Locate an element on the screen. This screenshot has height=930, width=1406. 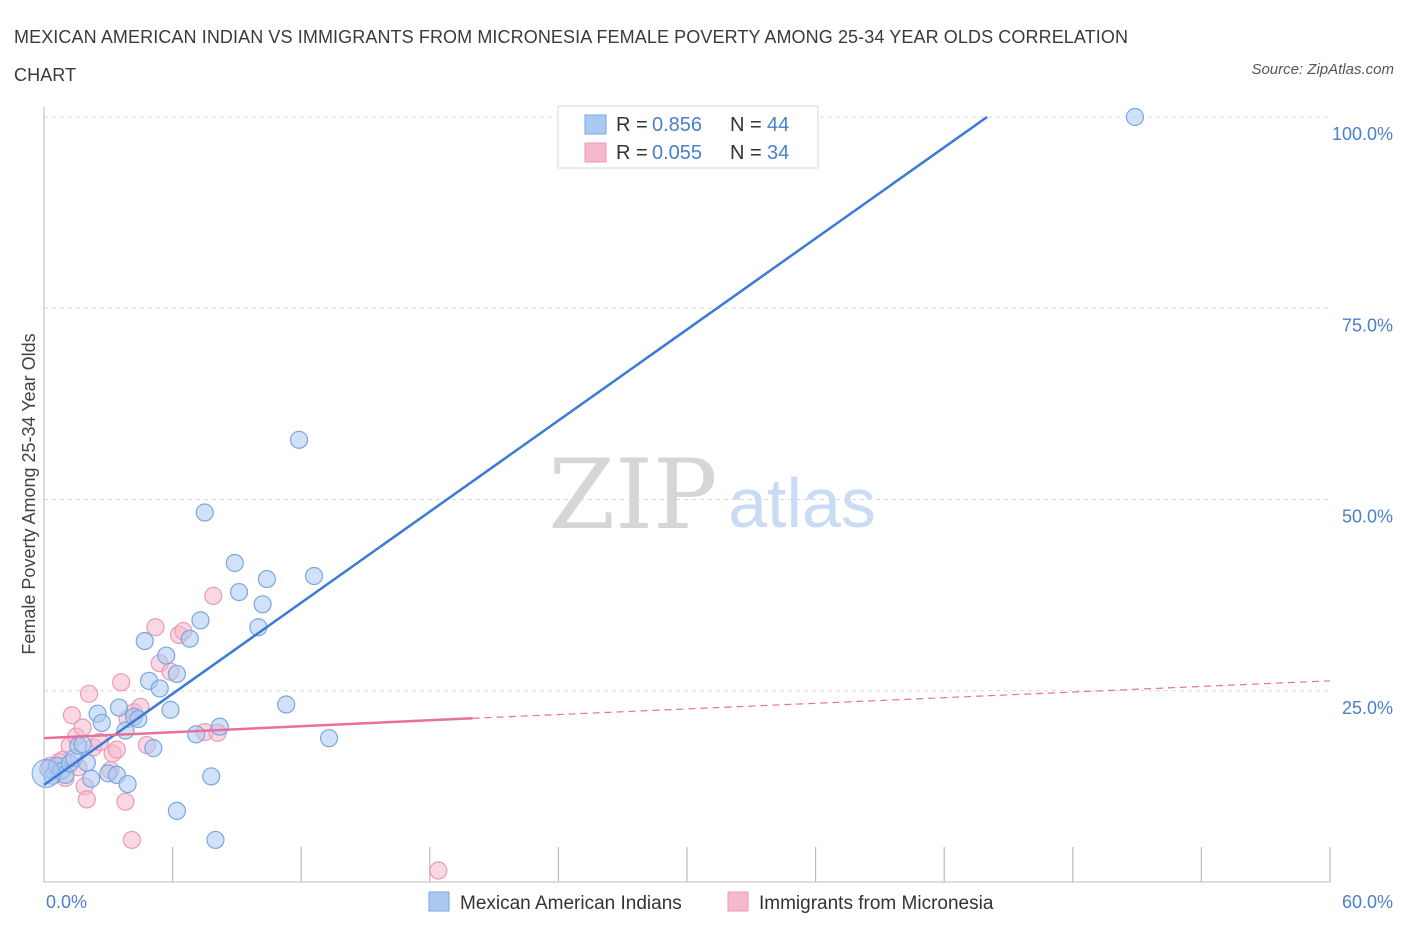
legend-label-immigrants-micronesia: Immigrants from Micronesia is located at coordinates (876, 903).